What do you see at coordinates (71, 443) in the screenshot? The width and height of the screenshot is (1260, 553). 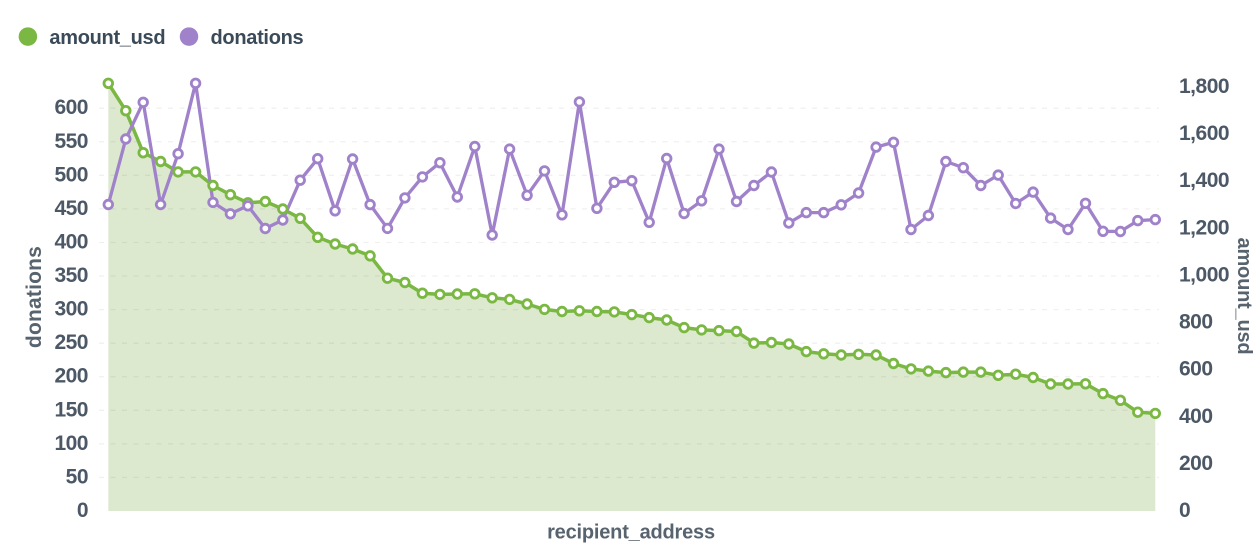 I see `svg-text: 100` at bounding box center [71, 443].